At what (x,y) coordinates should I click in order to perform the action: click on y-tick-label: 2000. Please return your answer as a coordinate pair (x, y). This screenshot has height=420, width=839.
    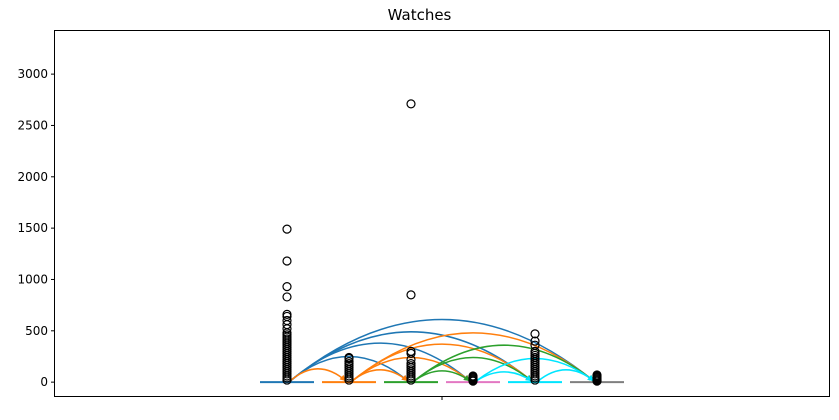
    Looking at the image, I should click on (32, 177).